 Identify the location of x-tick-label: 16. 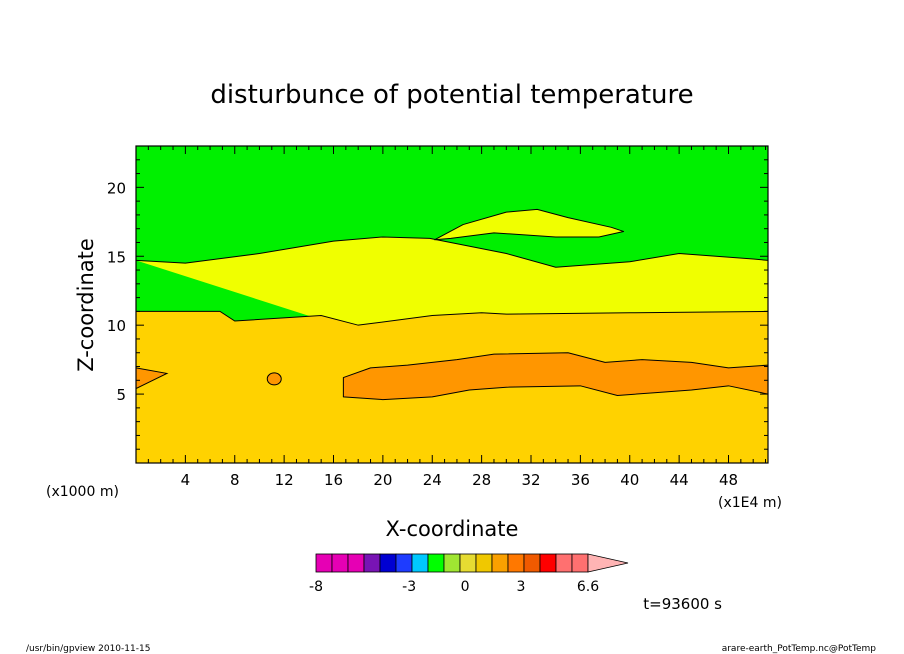
(333, 480).